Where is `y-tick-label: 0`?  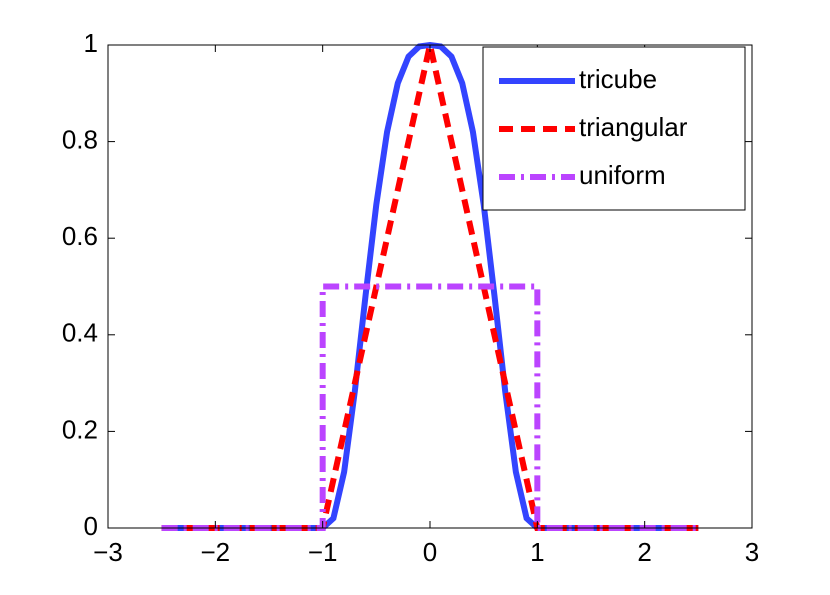 y-tick-label: 0 is located at coordinates (91, 526).